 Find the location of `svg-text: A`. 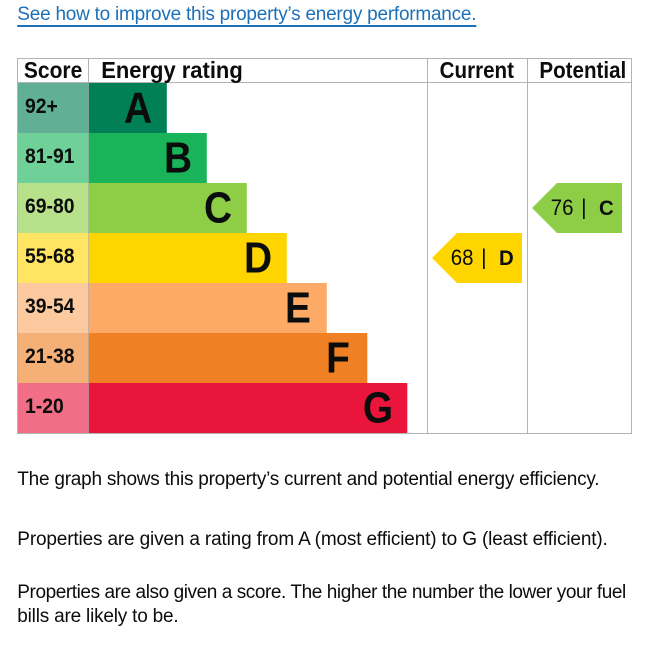

svg-text: A is located at coordinates (138, 108).